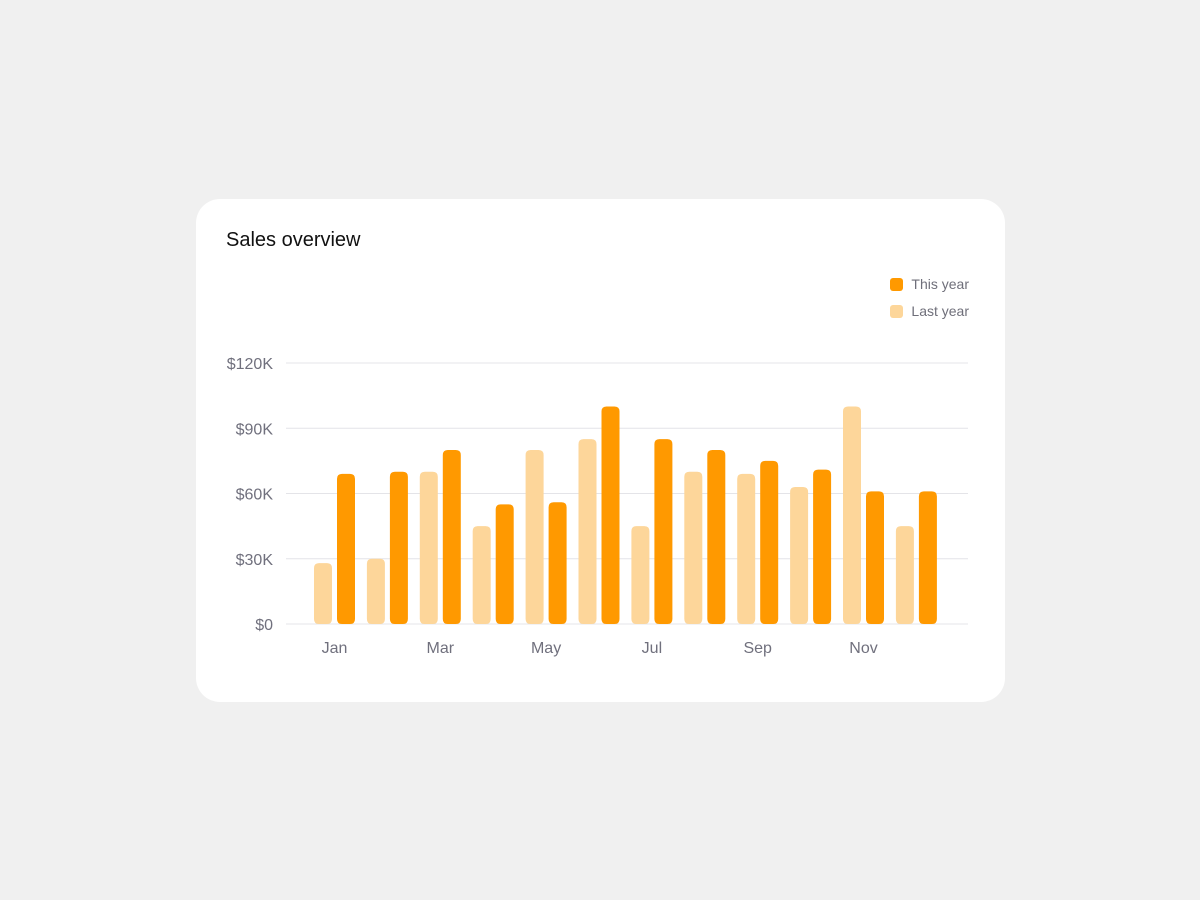 The width and height of the screenshot is (1200, 900). I want to click on bar-last-year-jul, so click(640, 575).